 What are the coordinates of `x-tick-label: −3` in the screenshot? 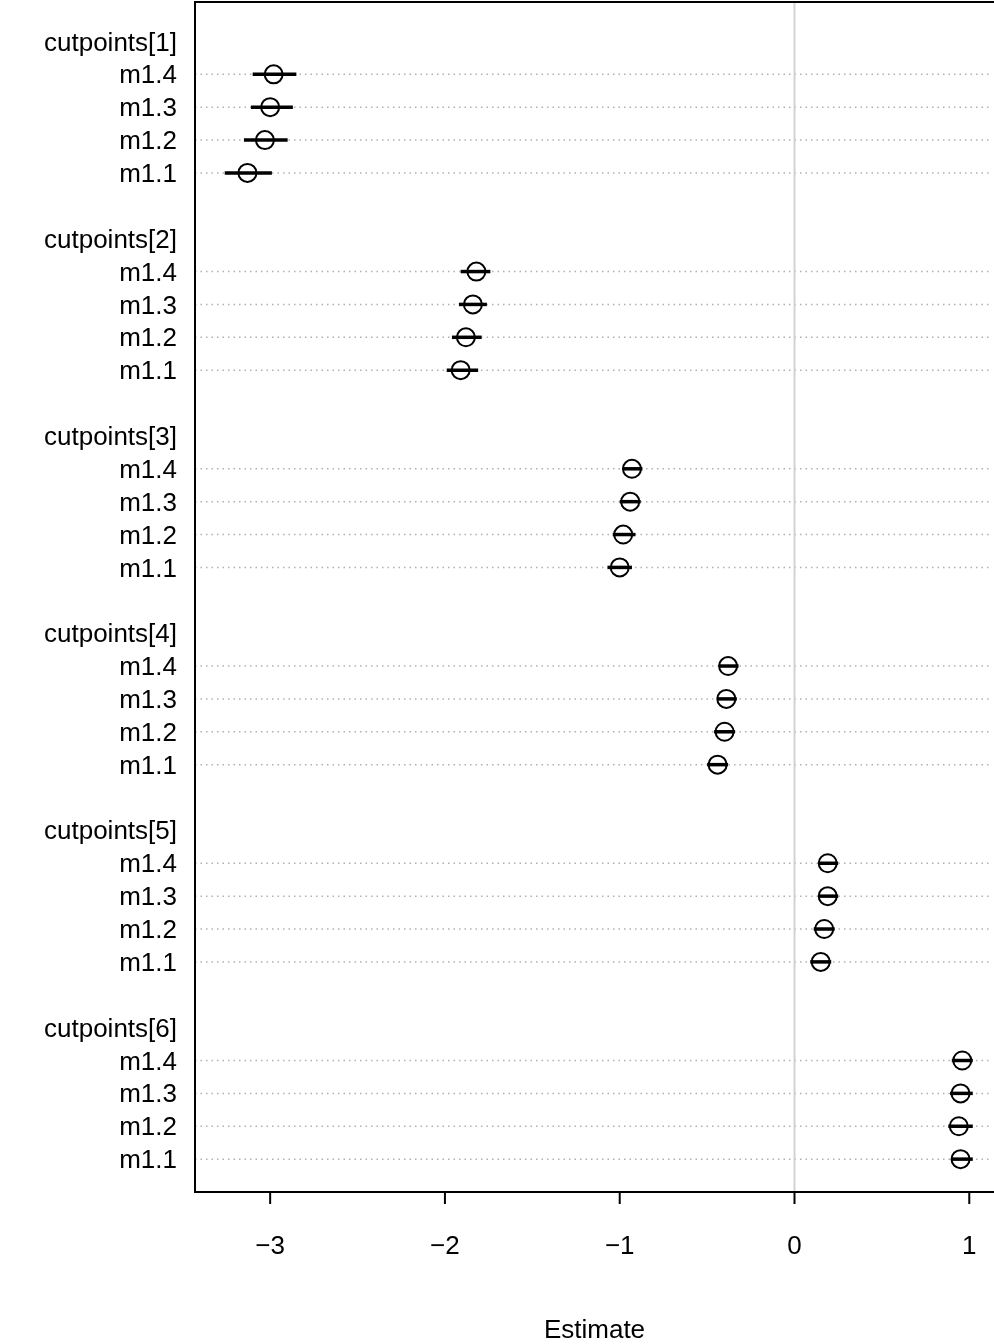 It's located at (270, 1245).